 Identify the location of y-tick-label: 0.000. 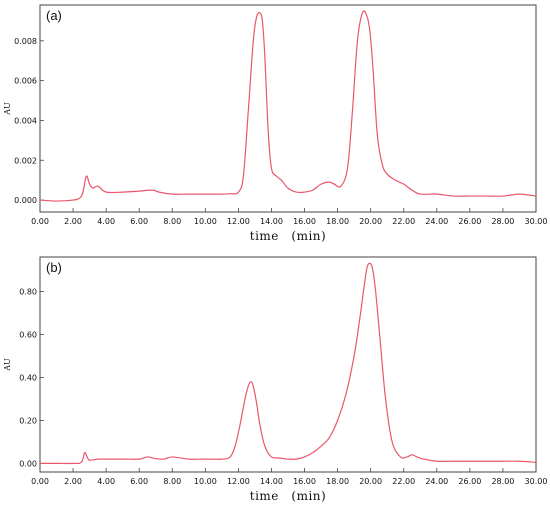
(25, 200).